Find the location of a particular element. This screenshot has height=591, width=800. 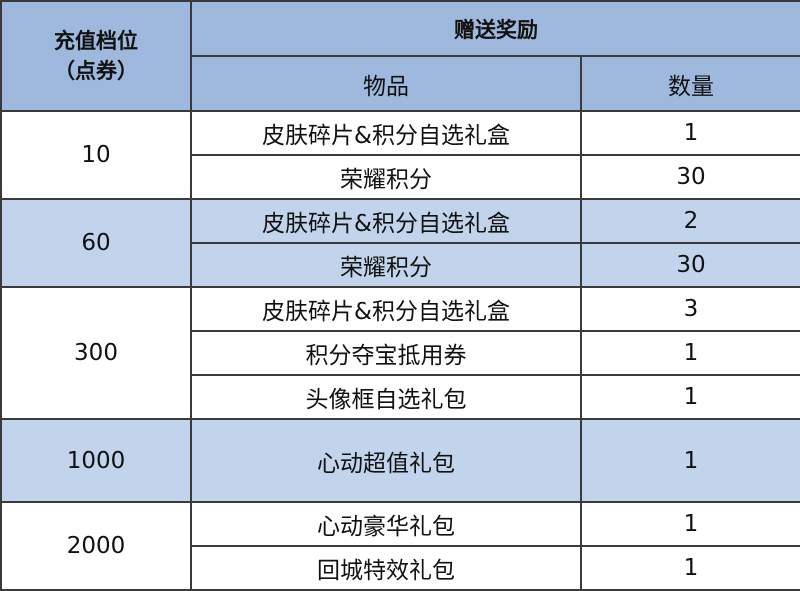

item-header: 物品 is located at coordinates (386, 83).